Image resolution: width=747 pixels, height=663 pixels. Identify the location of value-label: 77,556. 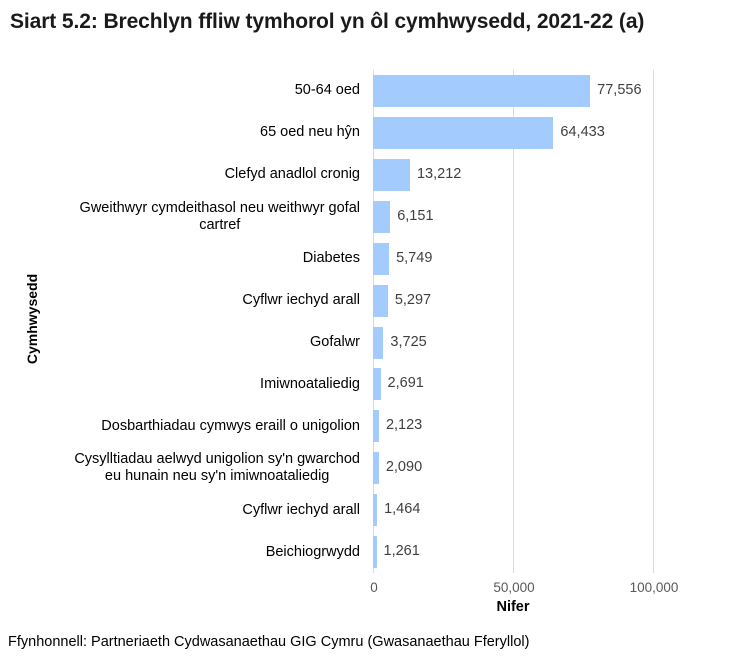
(619, 90).